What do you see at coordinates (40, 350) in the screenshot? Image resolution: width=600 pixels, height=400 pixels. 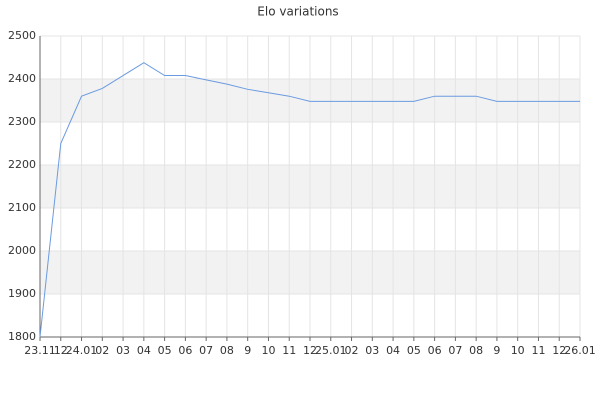 I see `x-tick-label: 23.11` at bounding box center [40, 350].